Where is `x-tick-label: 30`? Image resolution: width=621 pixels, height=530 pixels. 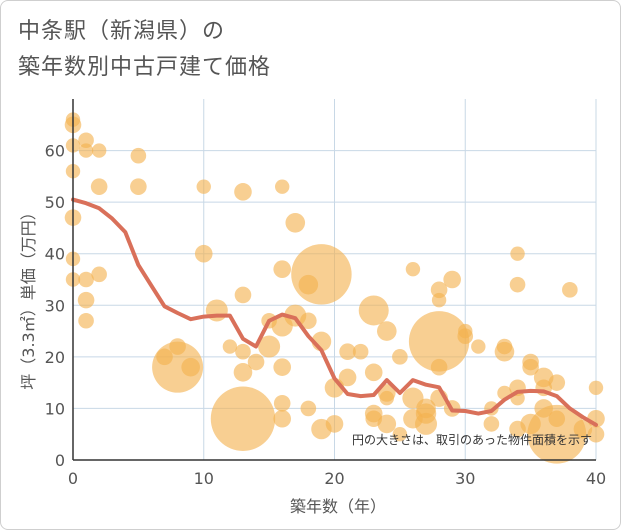
x-tick-label: 30 is located at coordinates (465, 478).